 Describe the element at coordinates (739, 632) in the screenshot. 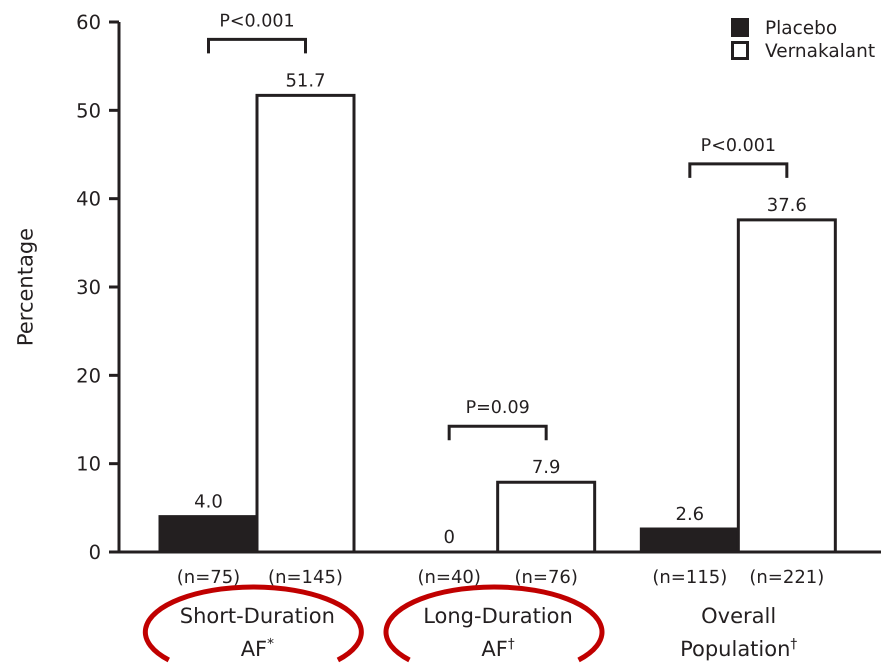

I see `x-tick-label: Overall Population$^{†}$` at that location.